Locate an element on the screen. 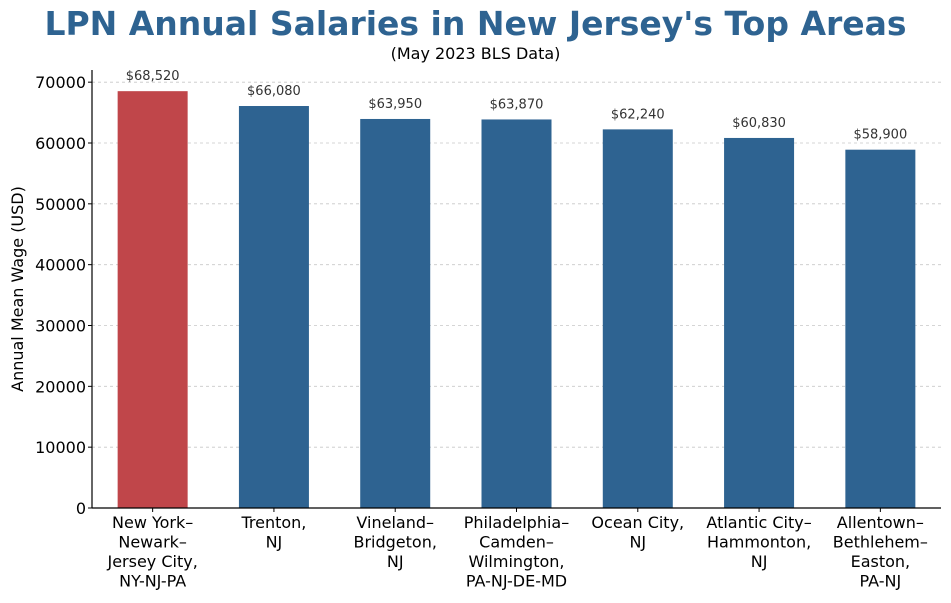 The image size is (951, 603). x-tick-label-line: Camden– is located at coordinates (516, 542).